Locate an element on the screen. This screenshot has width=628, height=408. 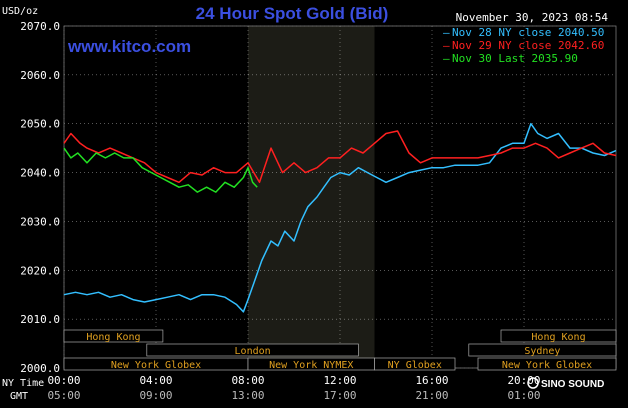
x-tick-ny: 00:00 is located at coordinates (63, 380).